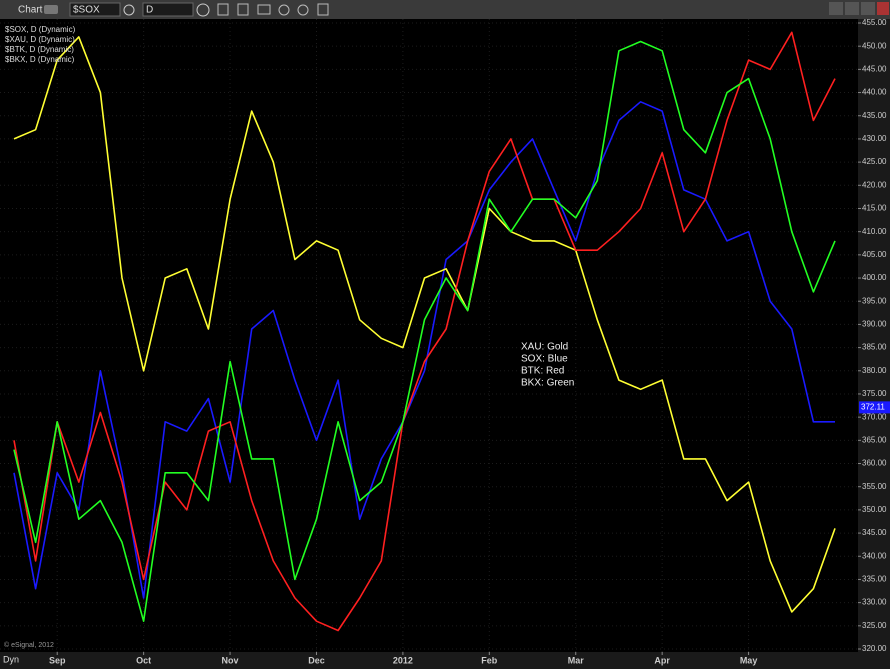  Describe the element at coordinates (874, 555) in the screenshot. I see `y-tick-label: 340.00` at that location.